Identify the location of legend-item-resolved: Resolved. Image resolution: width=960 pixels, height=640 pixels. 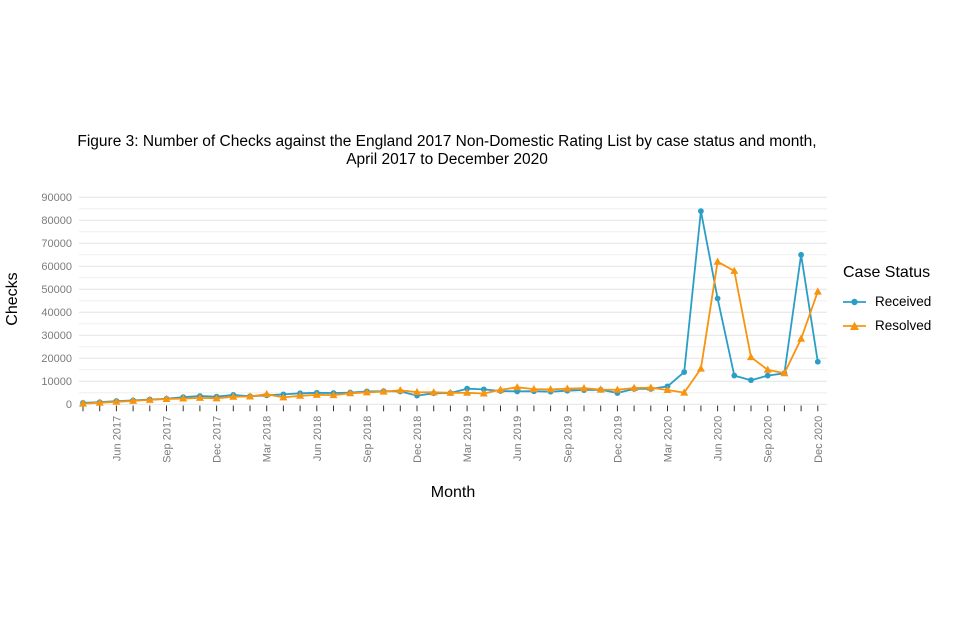
(887, 325).